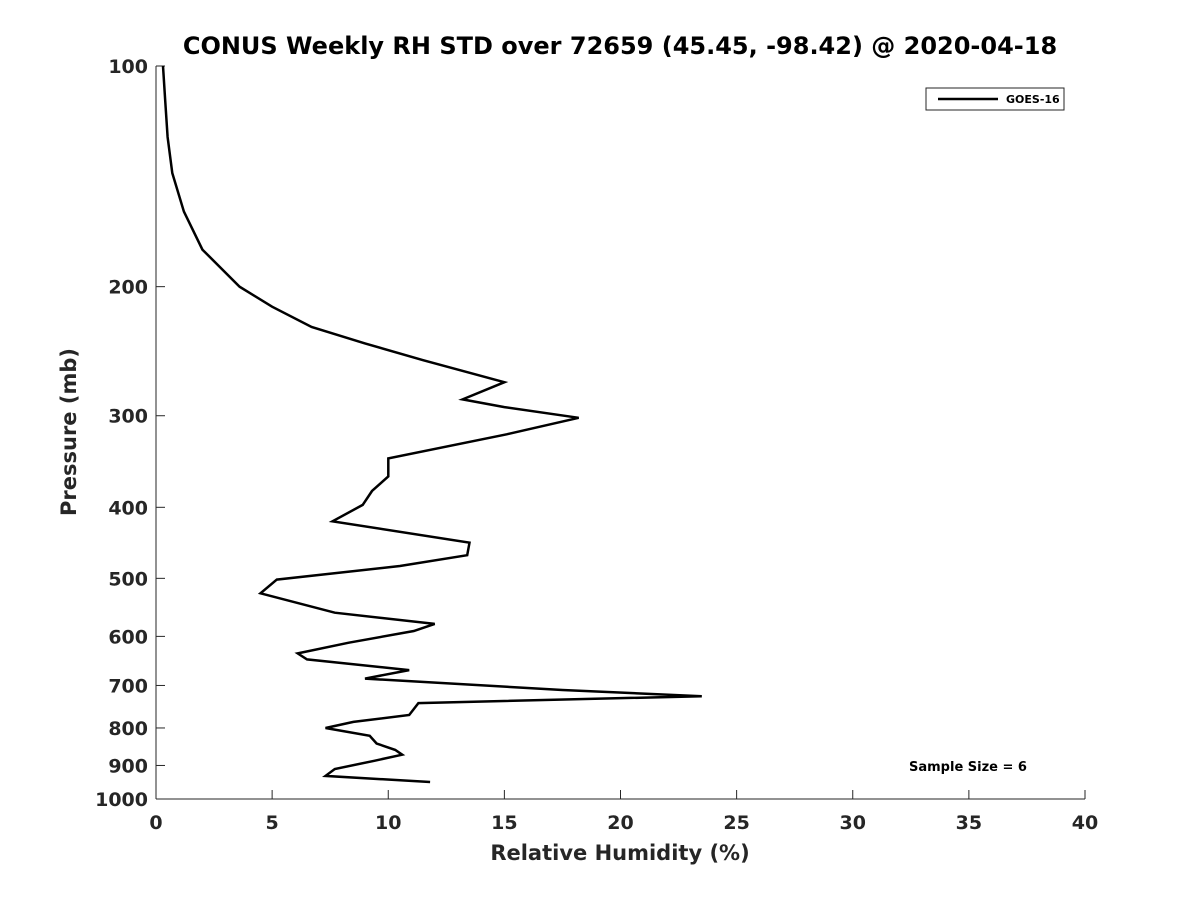 The image size is (1200, 900). I want to click on x-tick-label: 25, so click(736, 823).